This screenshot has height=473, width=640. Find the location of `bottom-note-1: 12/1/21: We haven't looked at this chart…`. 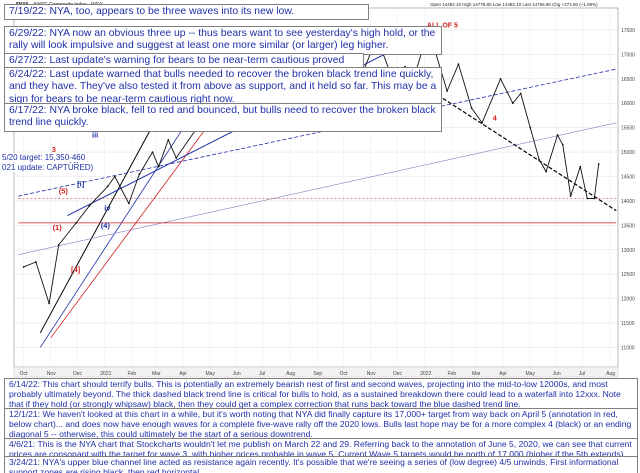

bottom-note-1: 12/1/21: We haven't looked at this chart… is located at coordinates (321, 425).